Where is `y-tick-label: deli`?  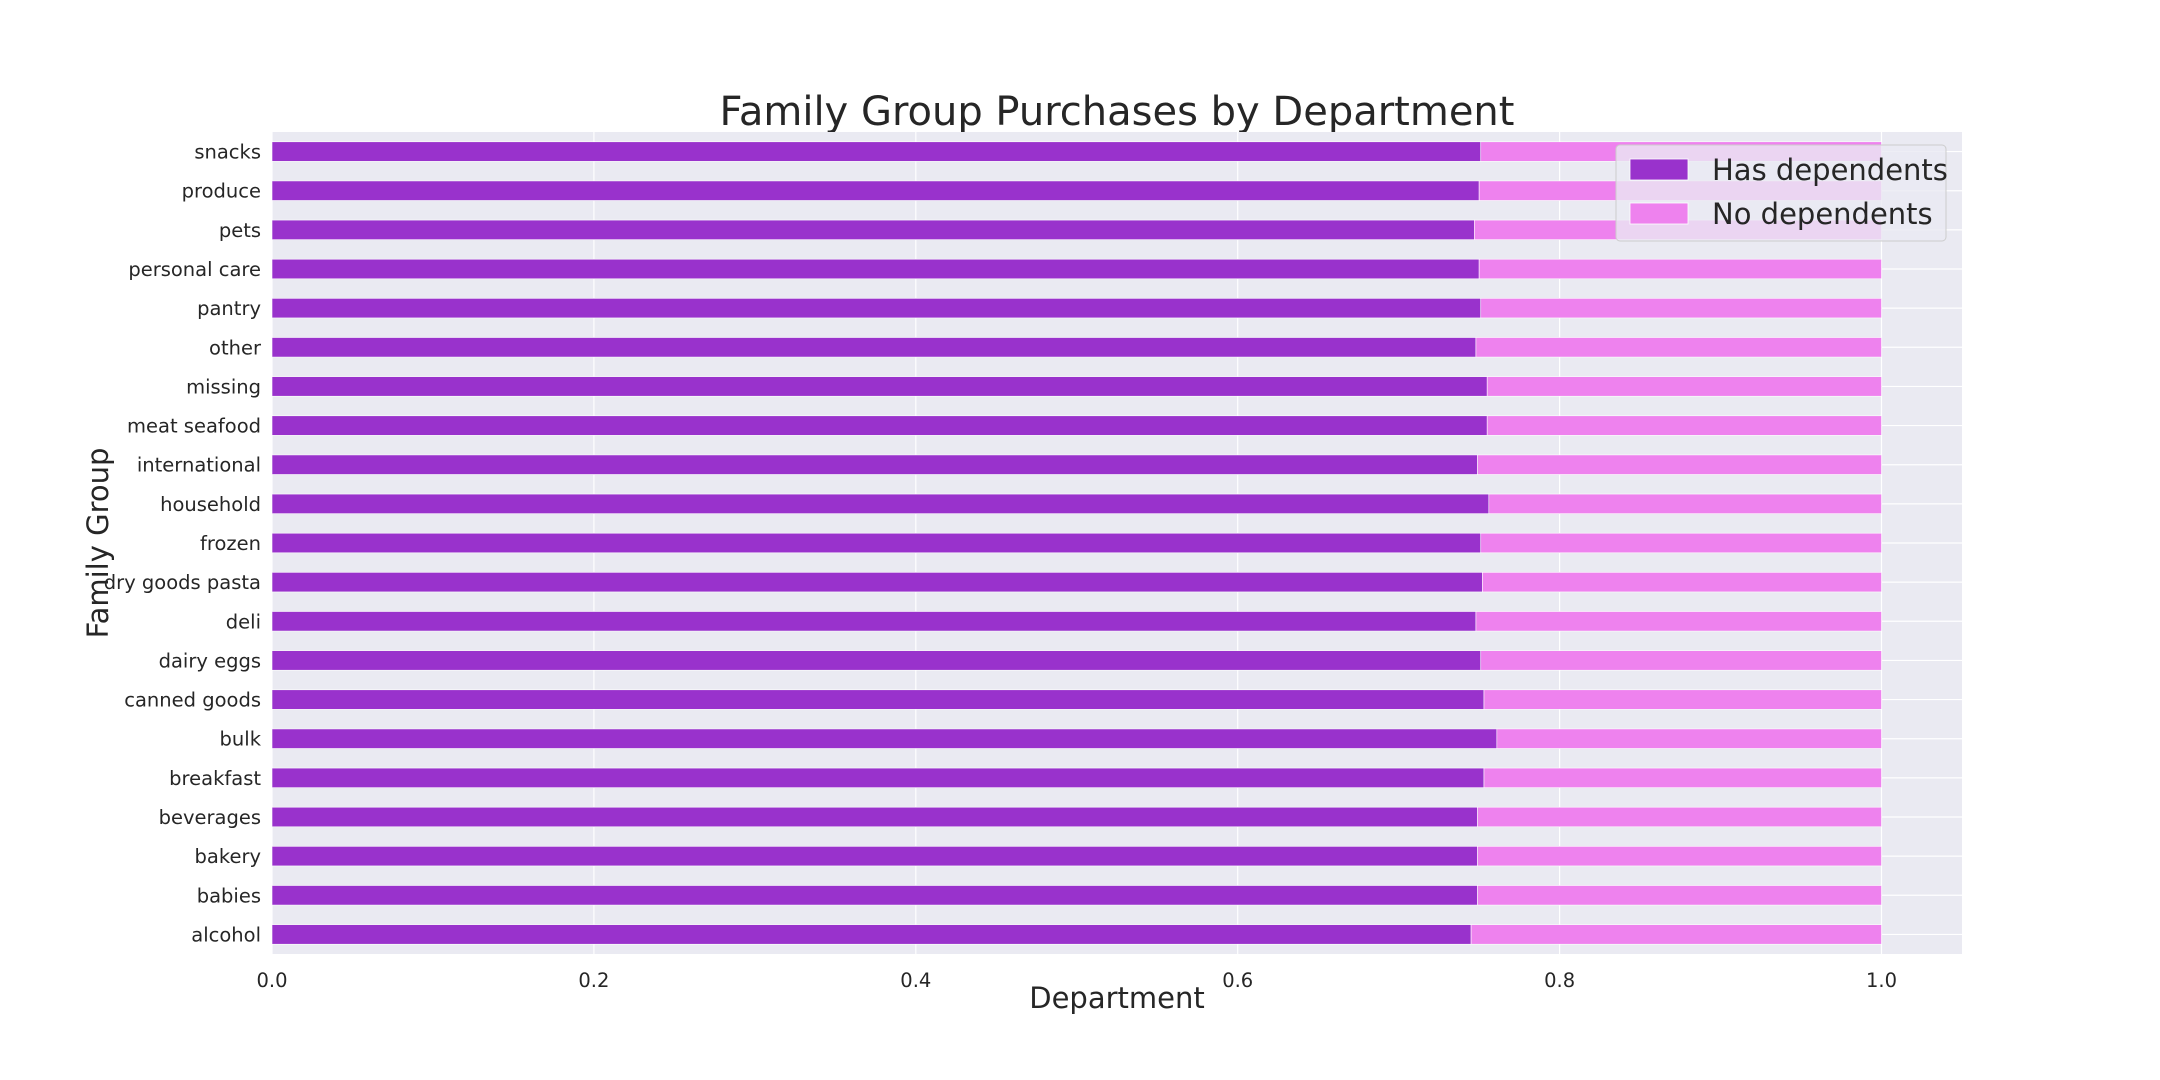
y-tick-label: deli is located at coordinates (243, 621).